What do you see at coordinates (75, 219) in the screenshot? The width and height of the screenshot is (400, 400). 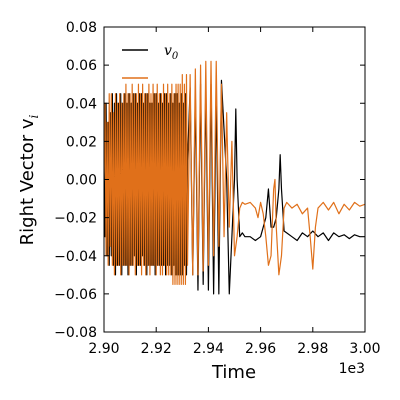 I see `y-tick-label: −0.02` at bounding box center [75, 219].